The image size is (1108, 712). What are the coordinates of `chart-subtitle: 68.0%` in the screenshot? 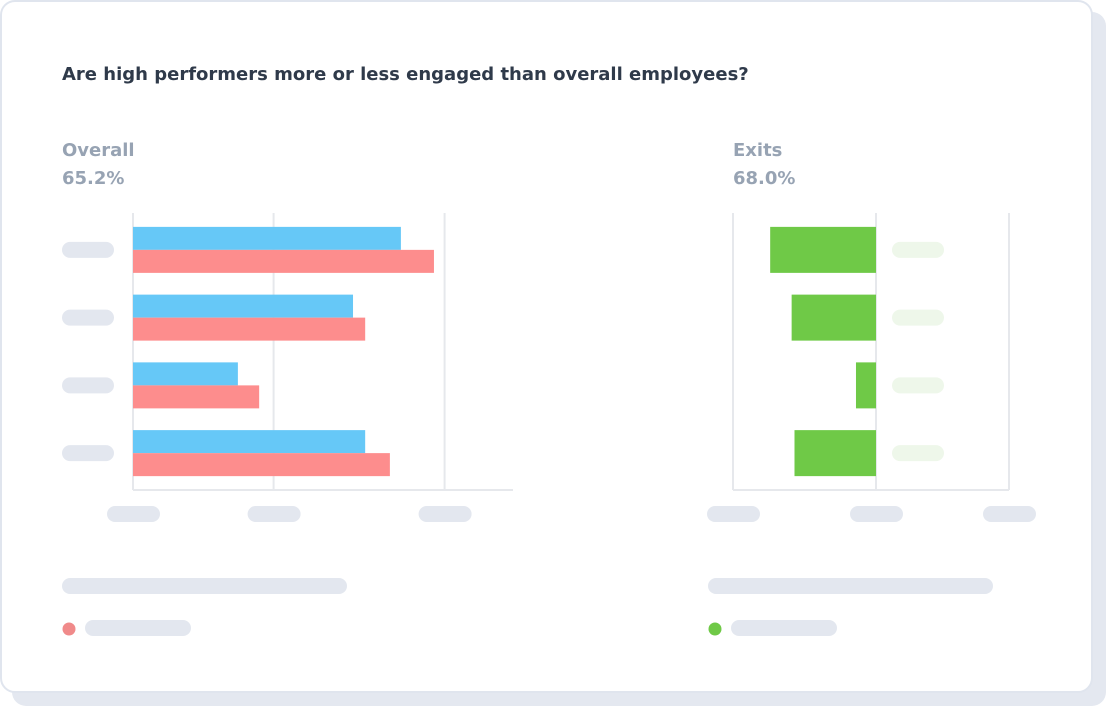 It's located at (764, 178).